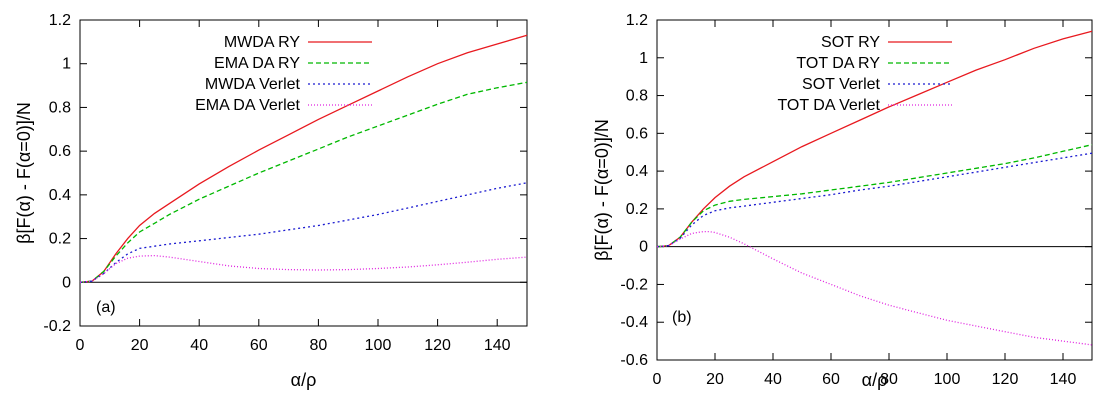  I want to click on panel-b-y-tick-label: 0.6, so click(637, 133).